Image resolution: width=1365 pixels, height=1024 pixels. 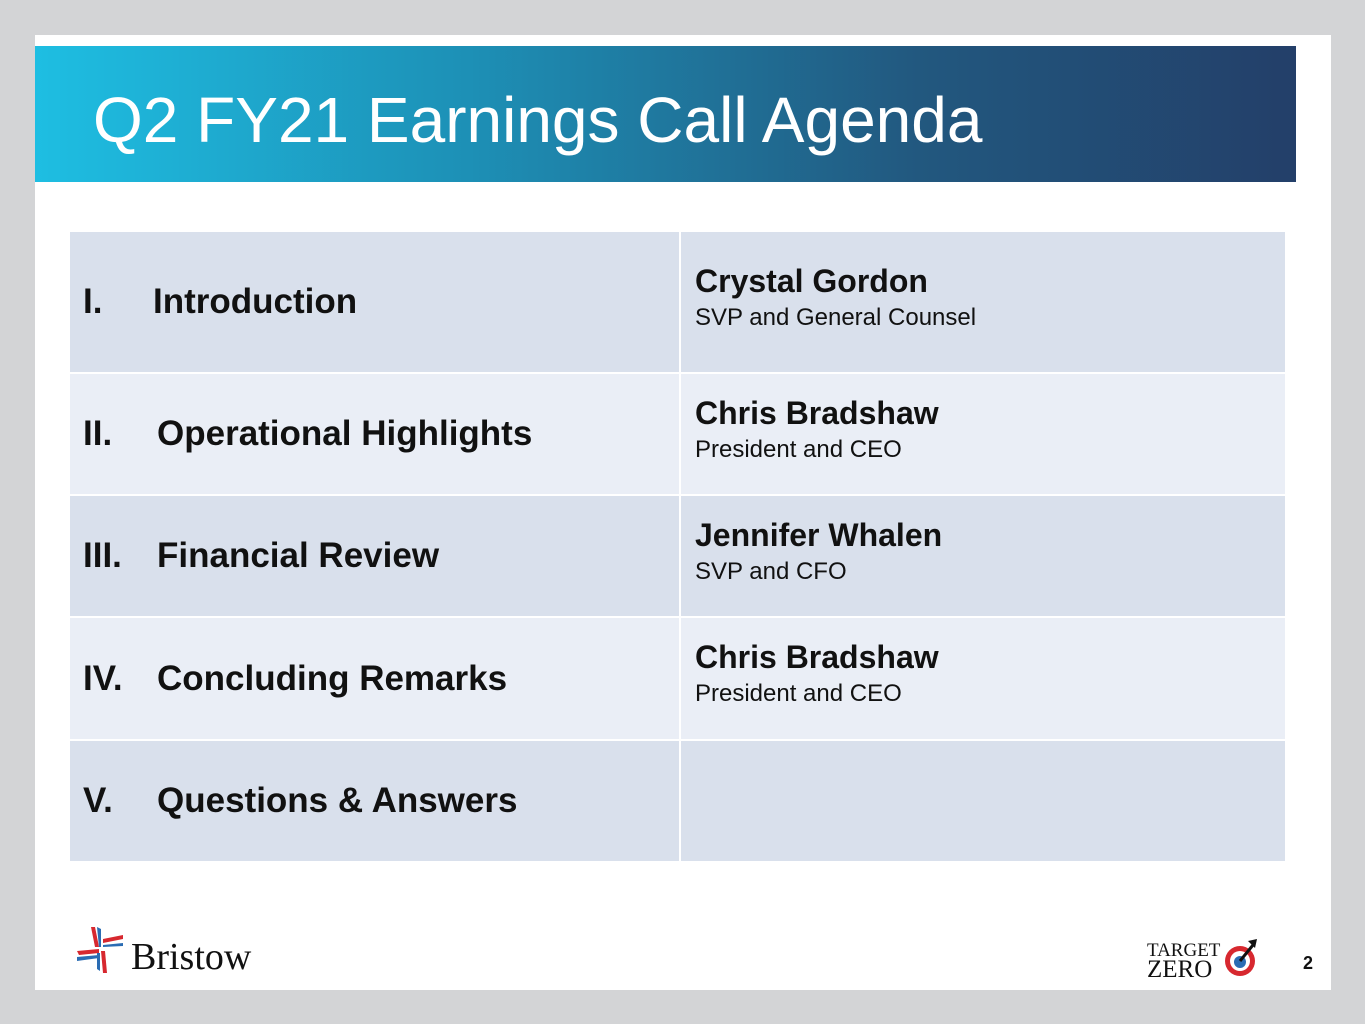 What do you see at coordinates (98, 800) in the screenshot?
I see `agenda-number: V.` at bounding box center [98, 800].